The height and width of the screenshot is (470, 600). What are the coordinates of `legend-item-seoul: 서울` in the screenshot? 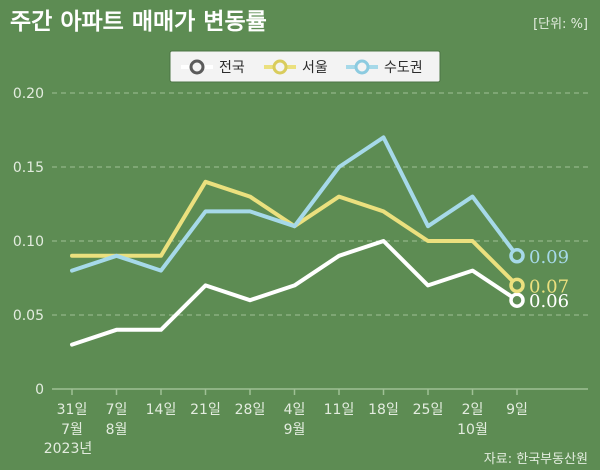 It's located at (296, 67).